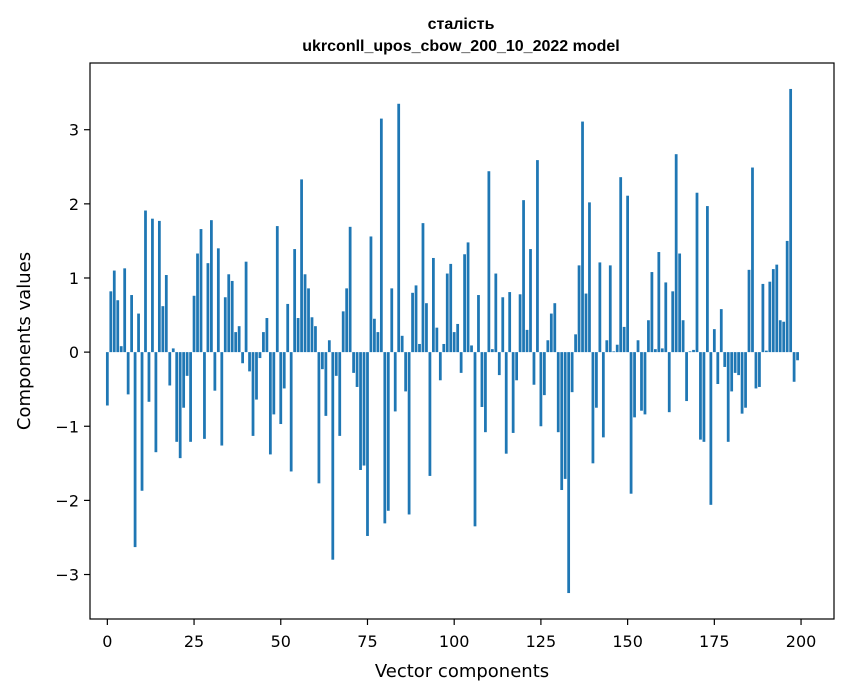 The image size is (847, 696). Describe the element at coordinates (801, 641) in the screenshot. I see `x-tick-label: 200` at that location.